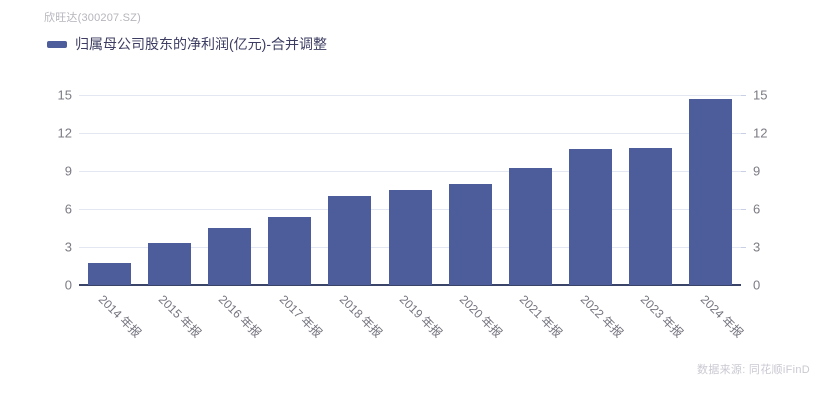 The image size is (824, 417). I want to click on x-axis-label: 2024 年报, so click(721, 316).